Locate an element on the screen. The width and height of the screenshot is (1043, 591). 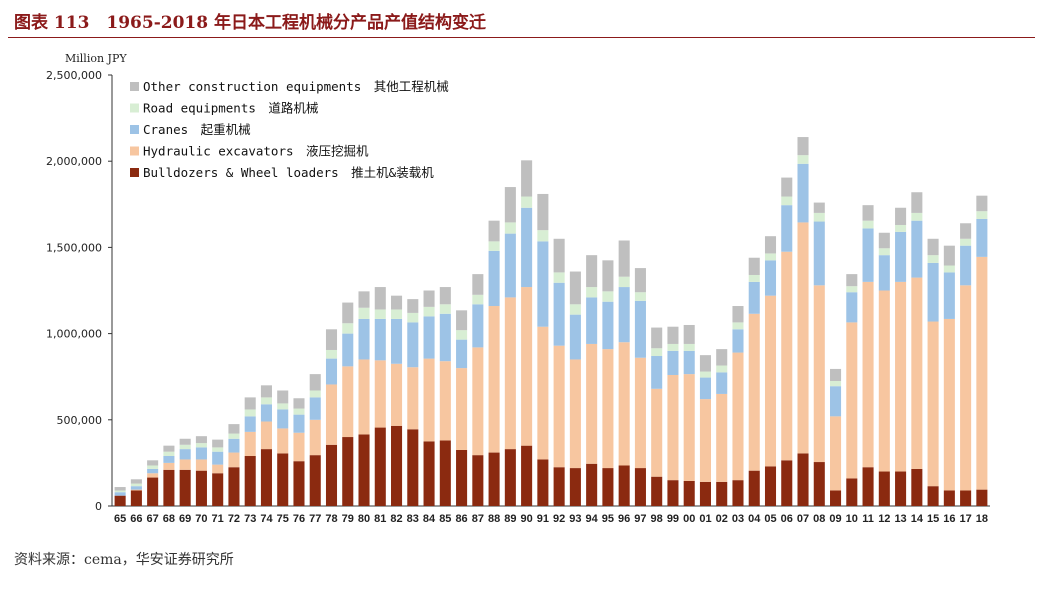
x-tick-label: 72 is located at coordinates (234, 519).